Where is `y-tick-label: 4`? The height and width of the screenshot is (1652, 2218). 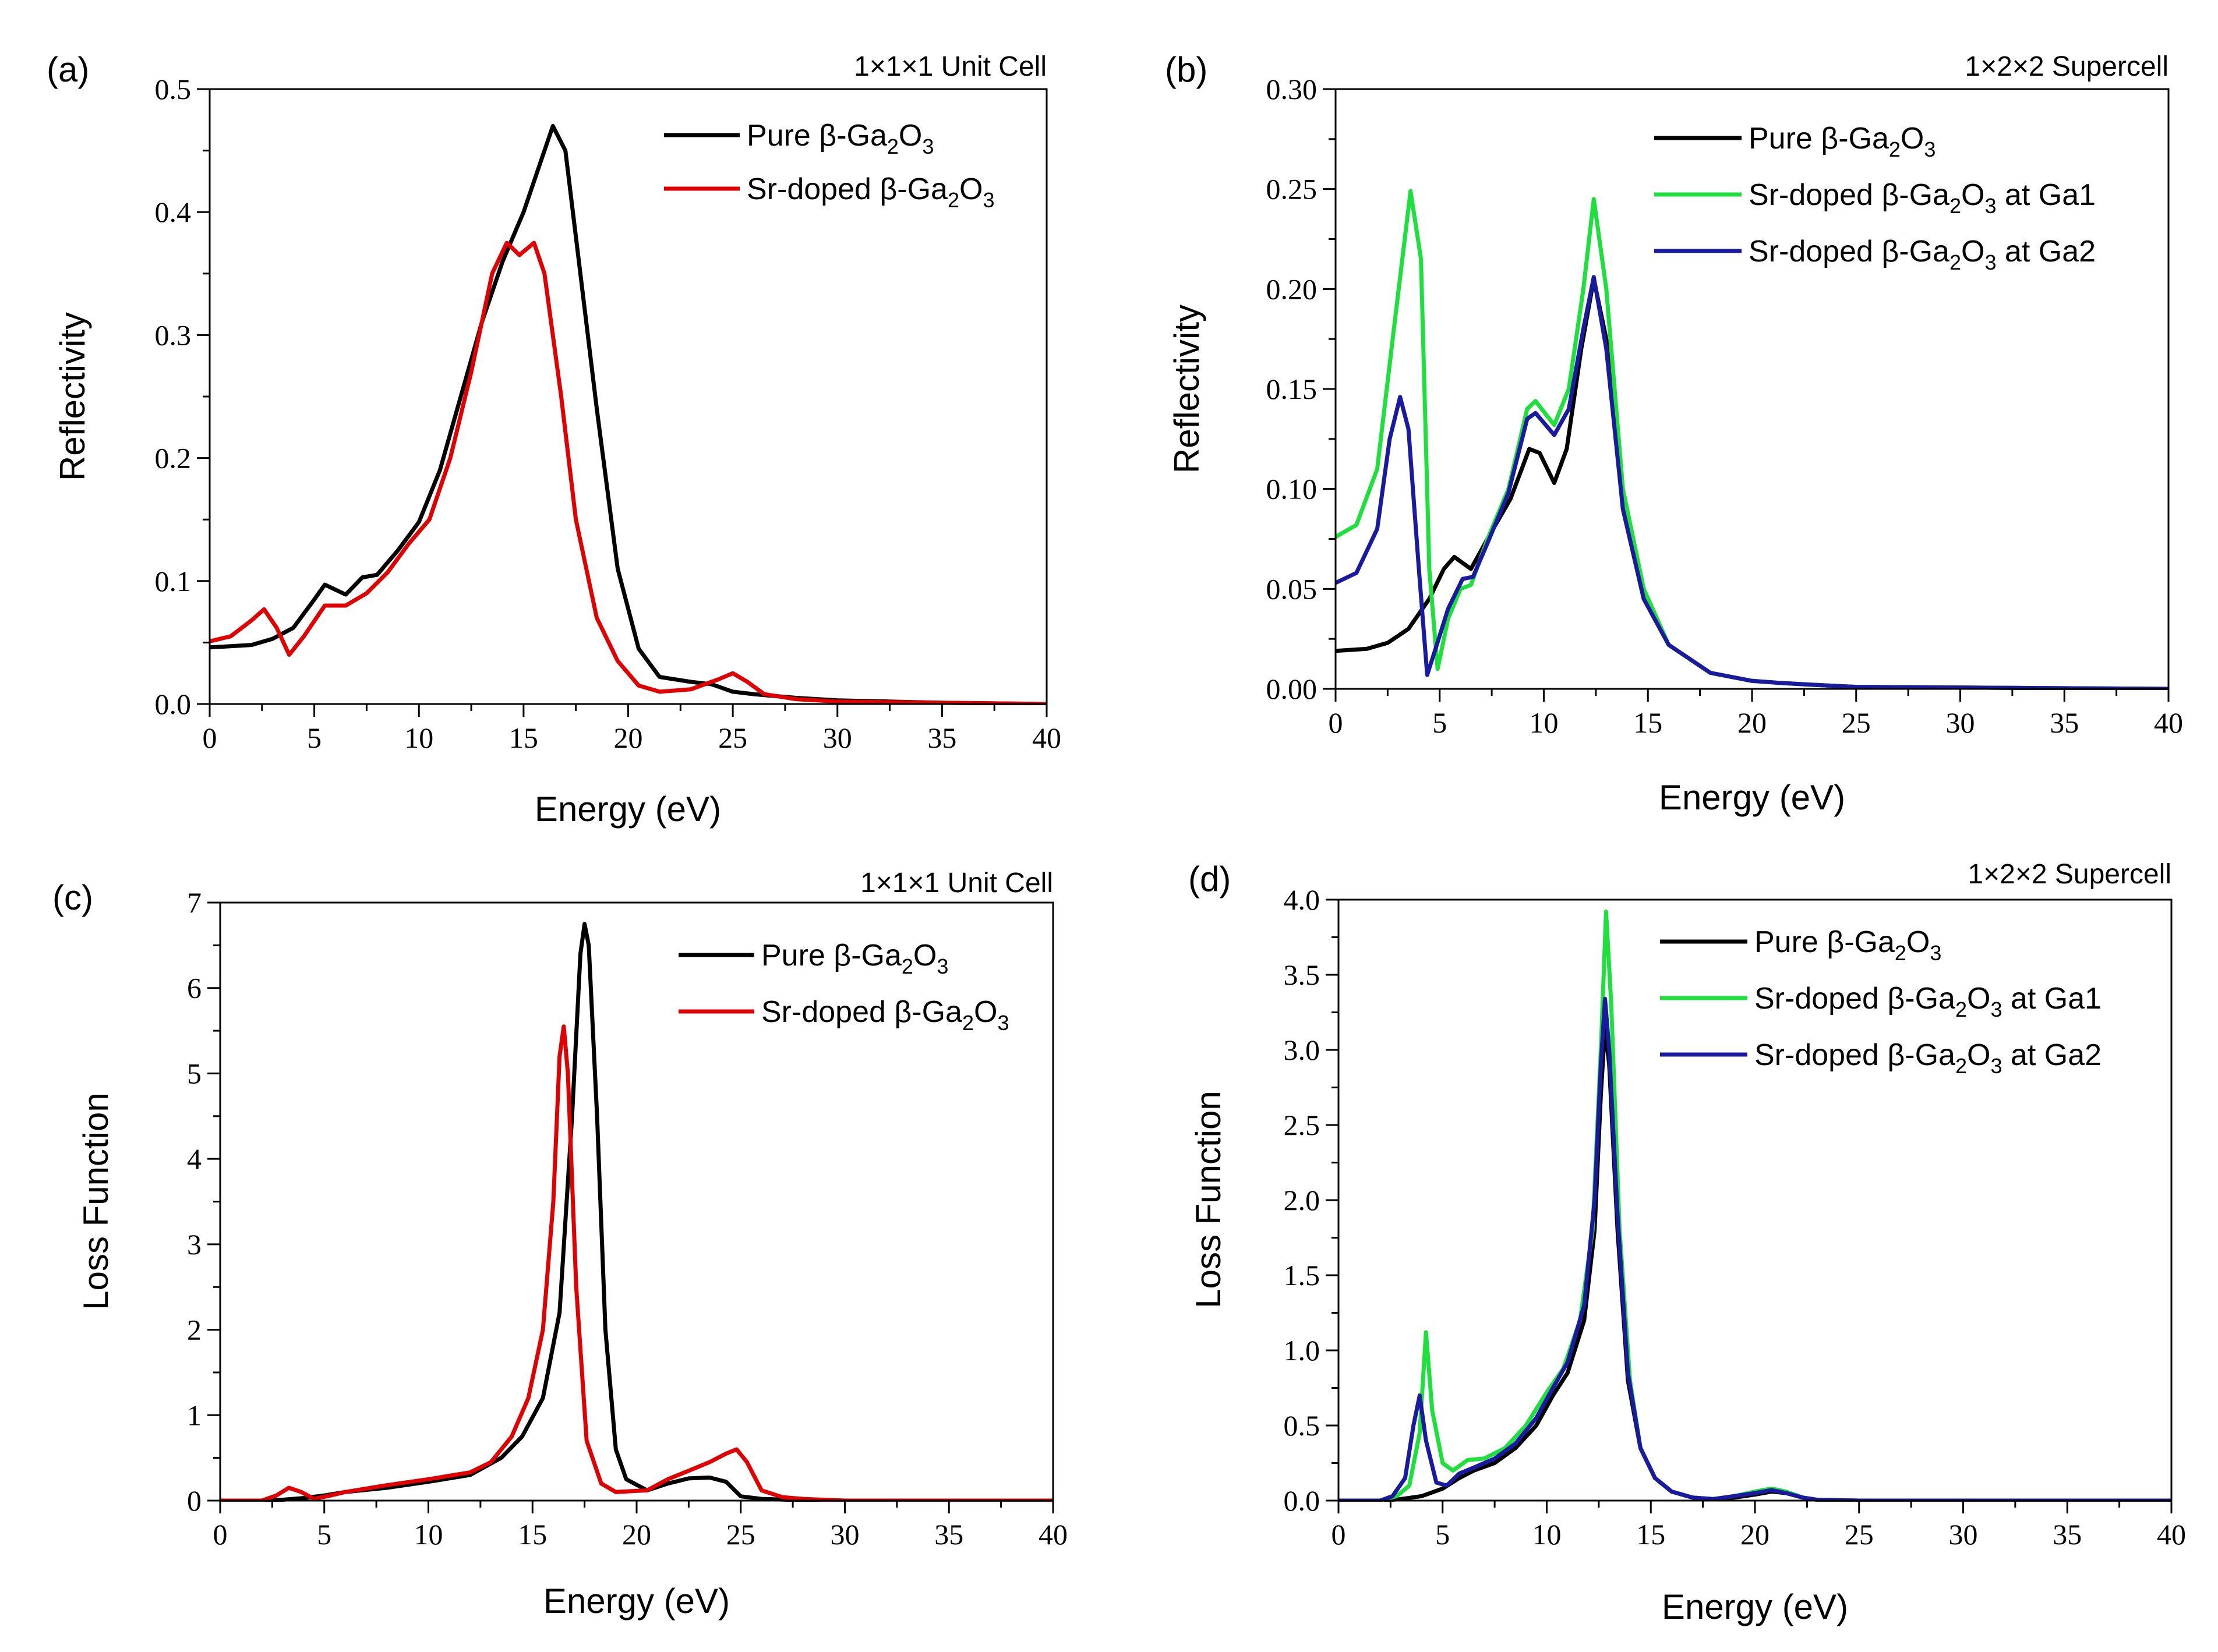
y-tick-label: 4 is located at coordinates (195, 1158).